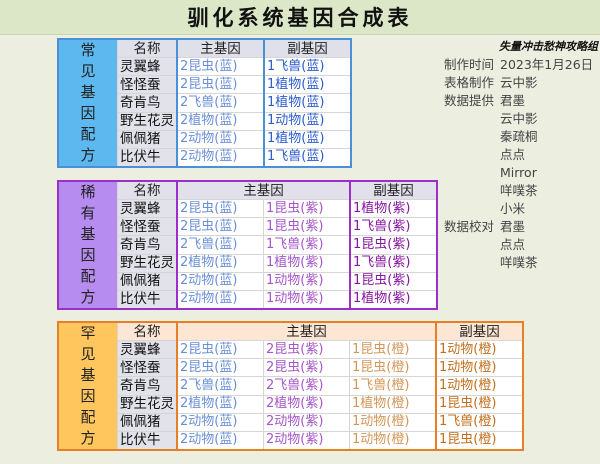 The width and height of the screenshot is (600, 464). Describe the element at coordinates (147, 157) in the screenshot. I see `creature-name: 比伏牛` at that location.